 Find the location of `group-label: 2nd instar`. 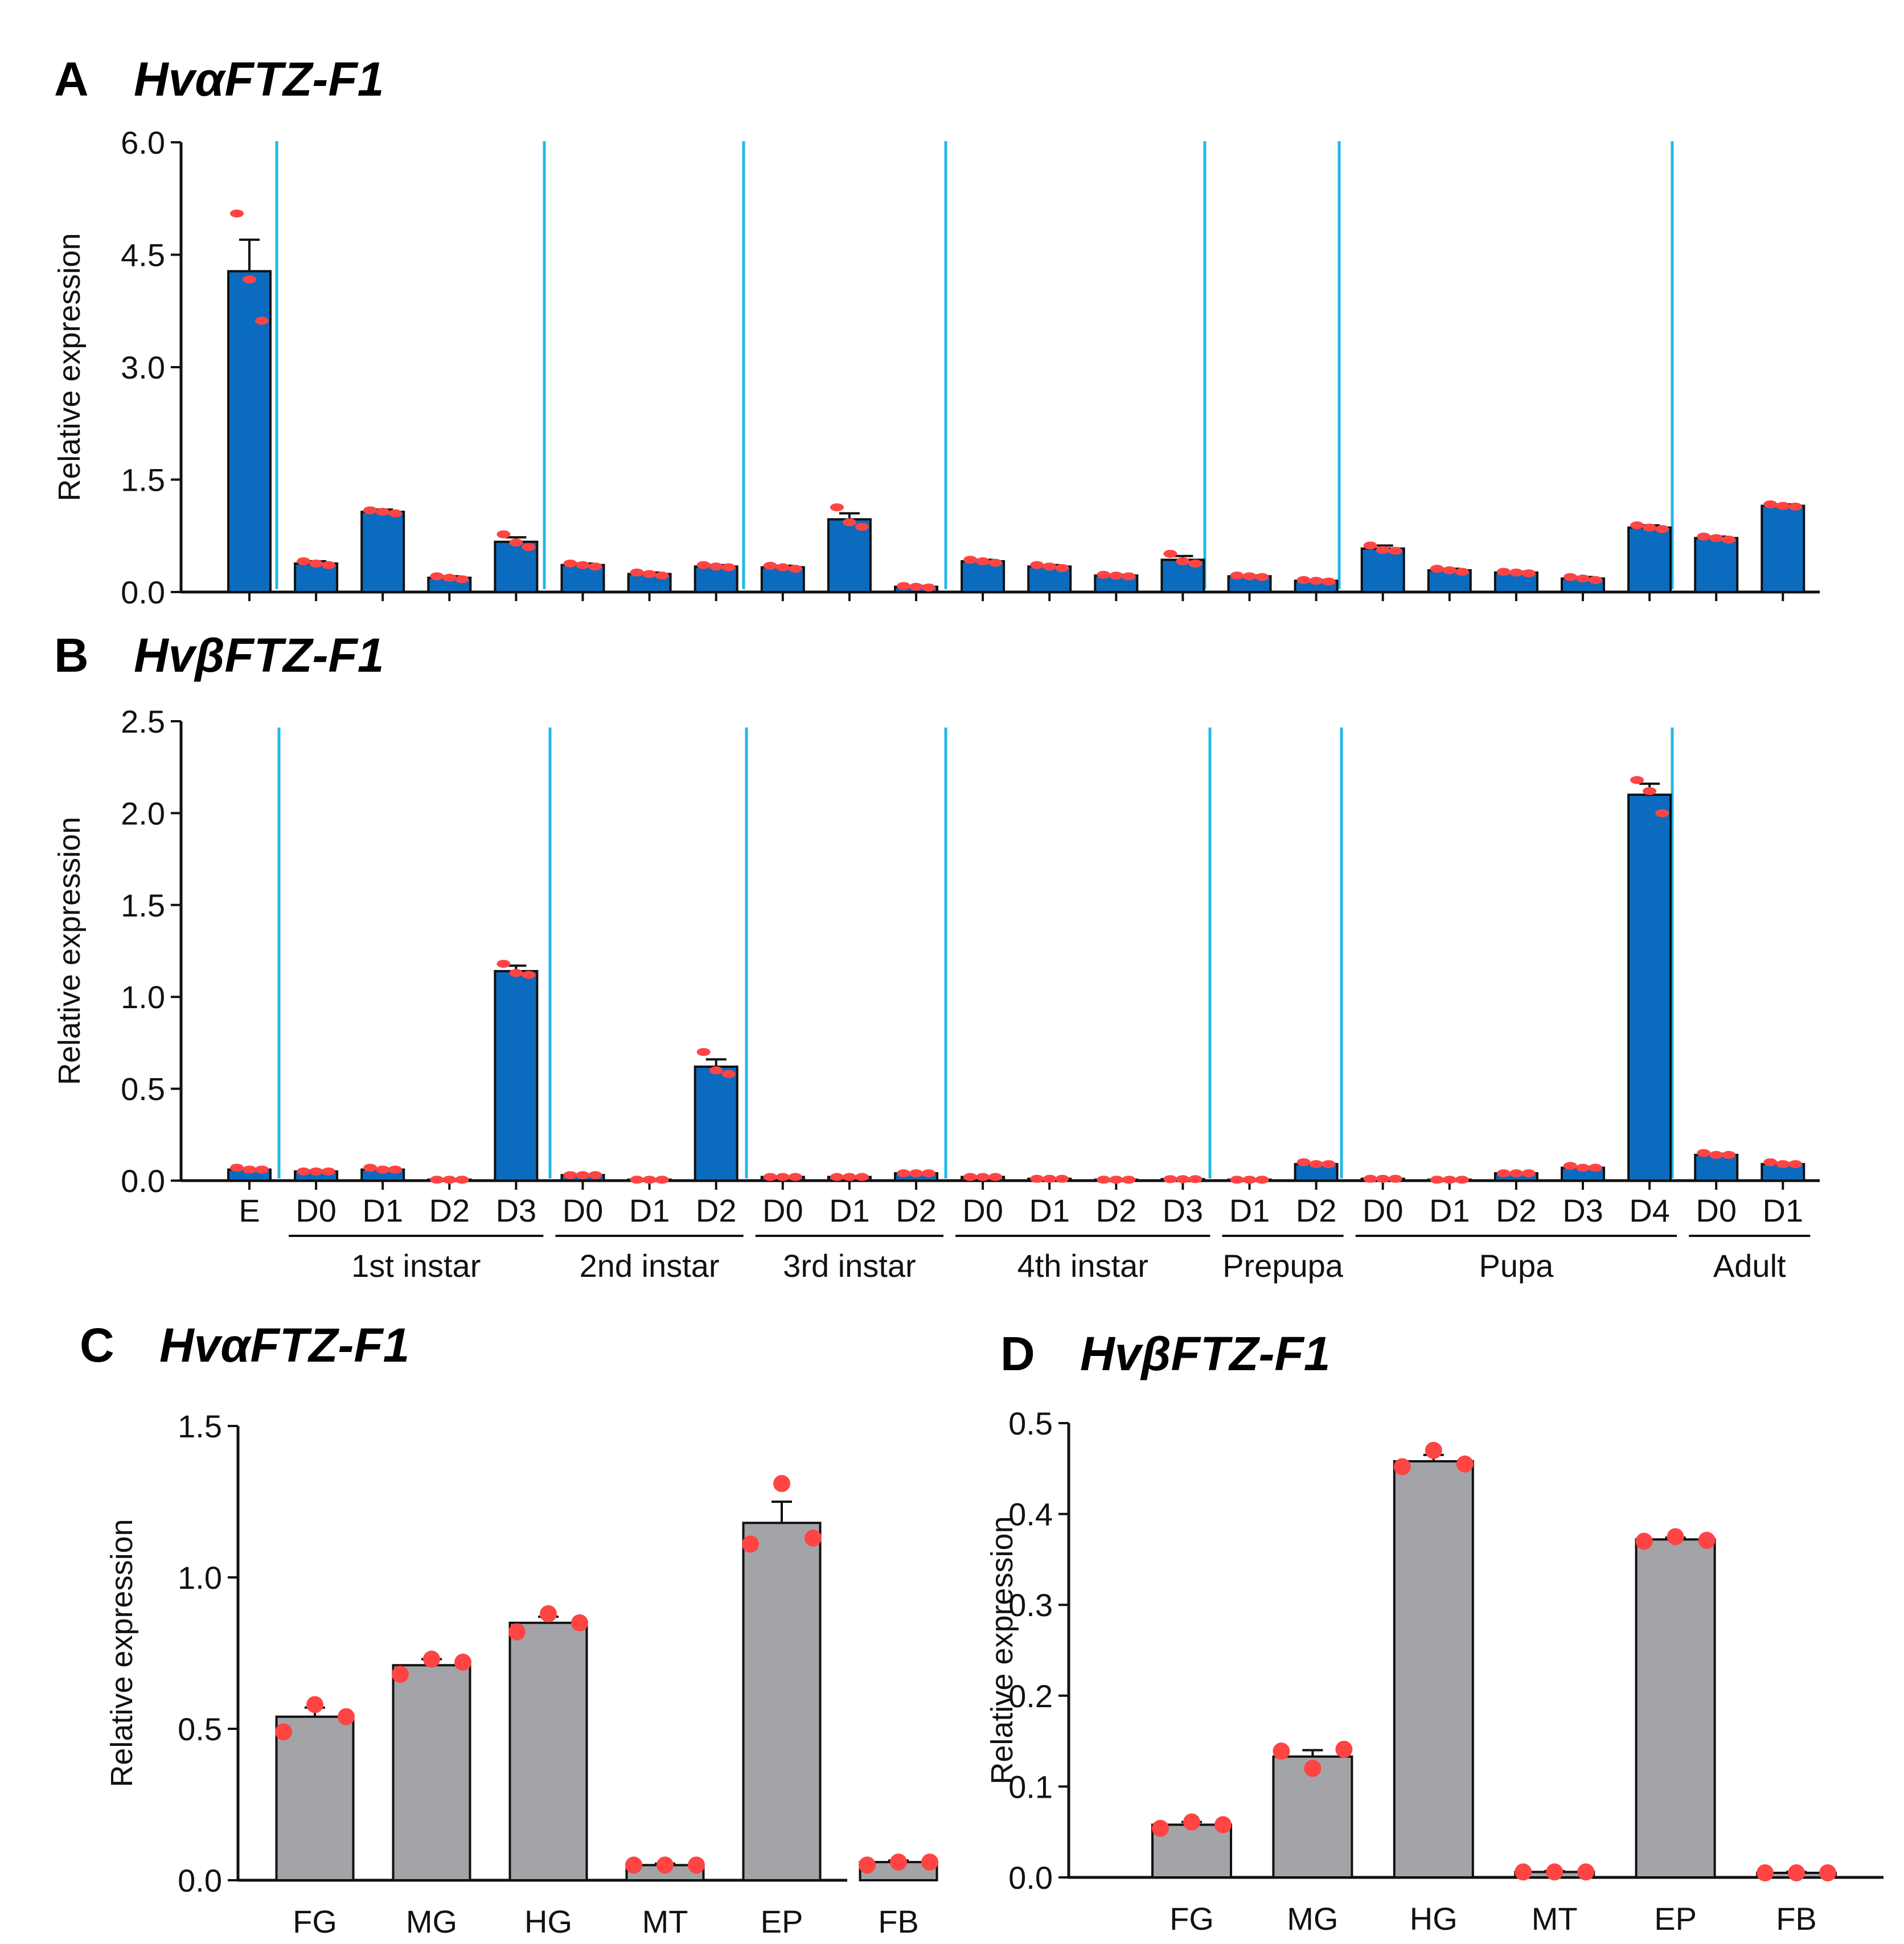

group-label: 2nd instar is located at coordinates (650, 1266).